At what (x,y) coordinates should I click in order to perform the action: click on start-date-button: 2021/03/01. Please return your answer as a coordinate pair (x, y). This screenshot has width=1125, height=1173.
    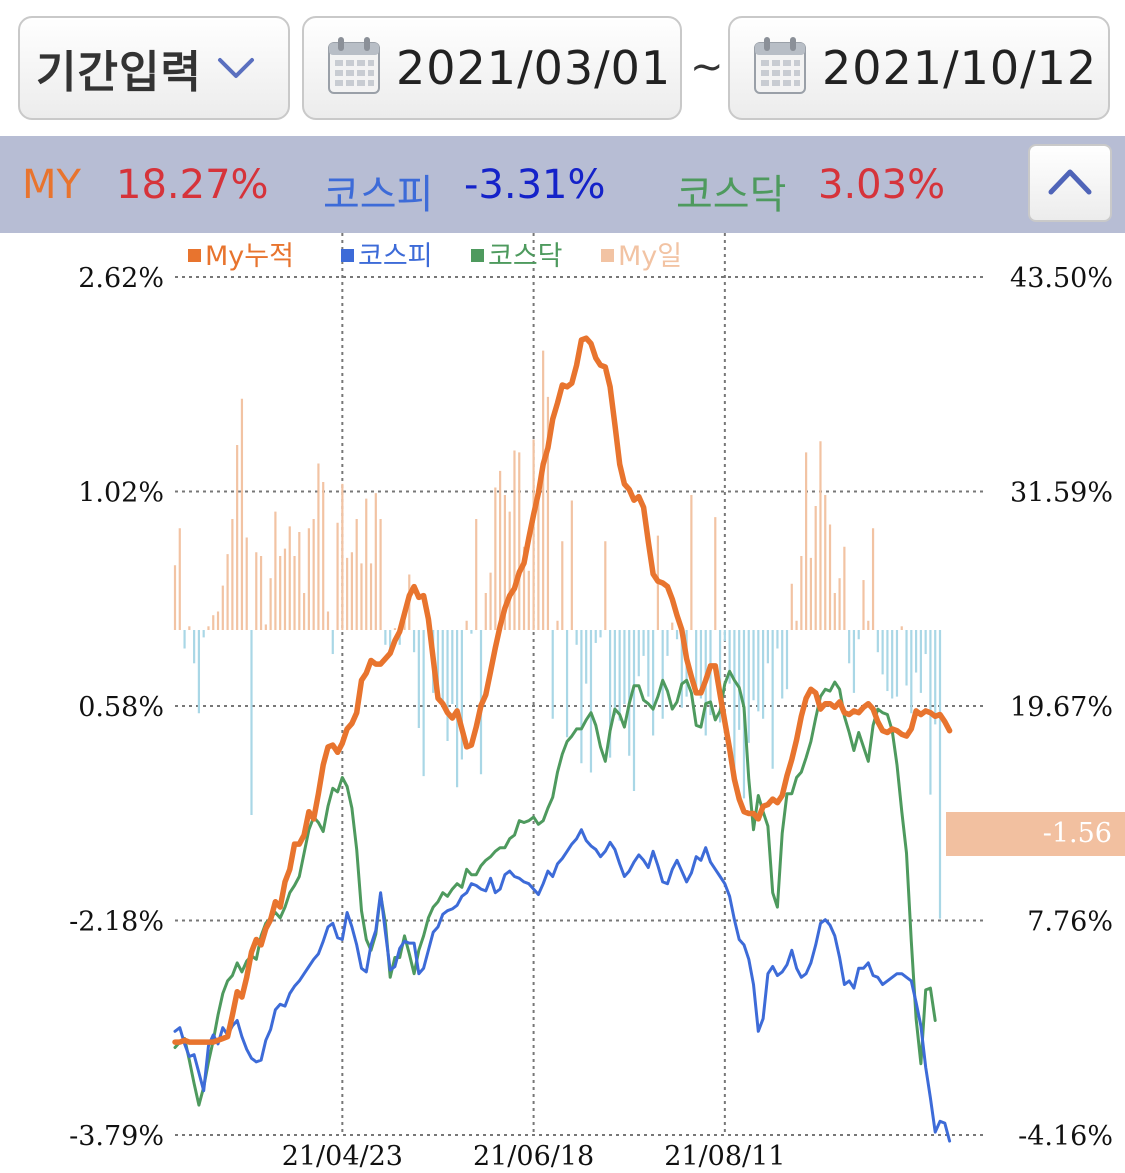
    Looking at the image, I should click on (492, 68).